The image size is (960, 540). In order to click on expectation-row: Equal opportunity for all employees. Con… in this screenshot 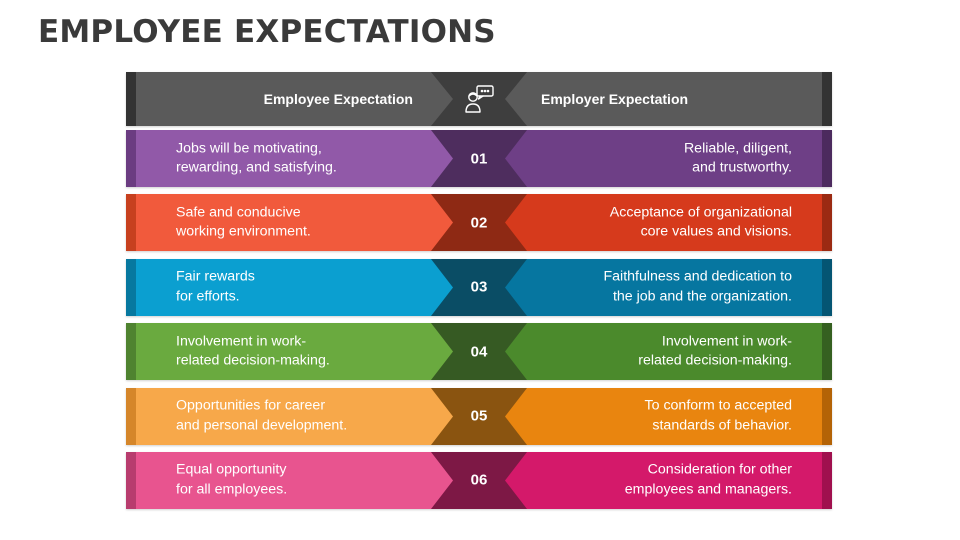, I will do `click(479, 480)`.